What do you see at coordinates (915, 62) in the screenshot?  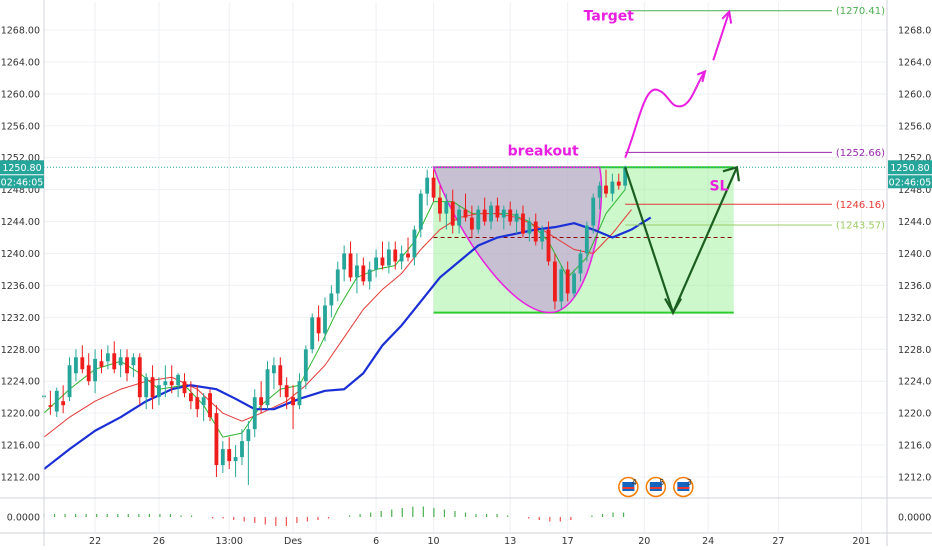 I see `y-tick-right: 1264.00` at bounding box center [915, 62].